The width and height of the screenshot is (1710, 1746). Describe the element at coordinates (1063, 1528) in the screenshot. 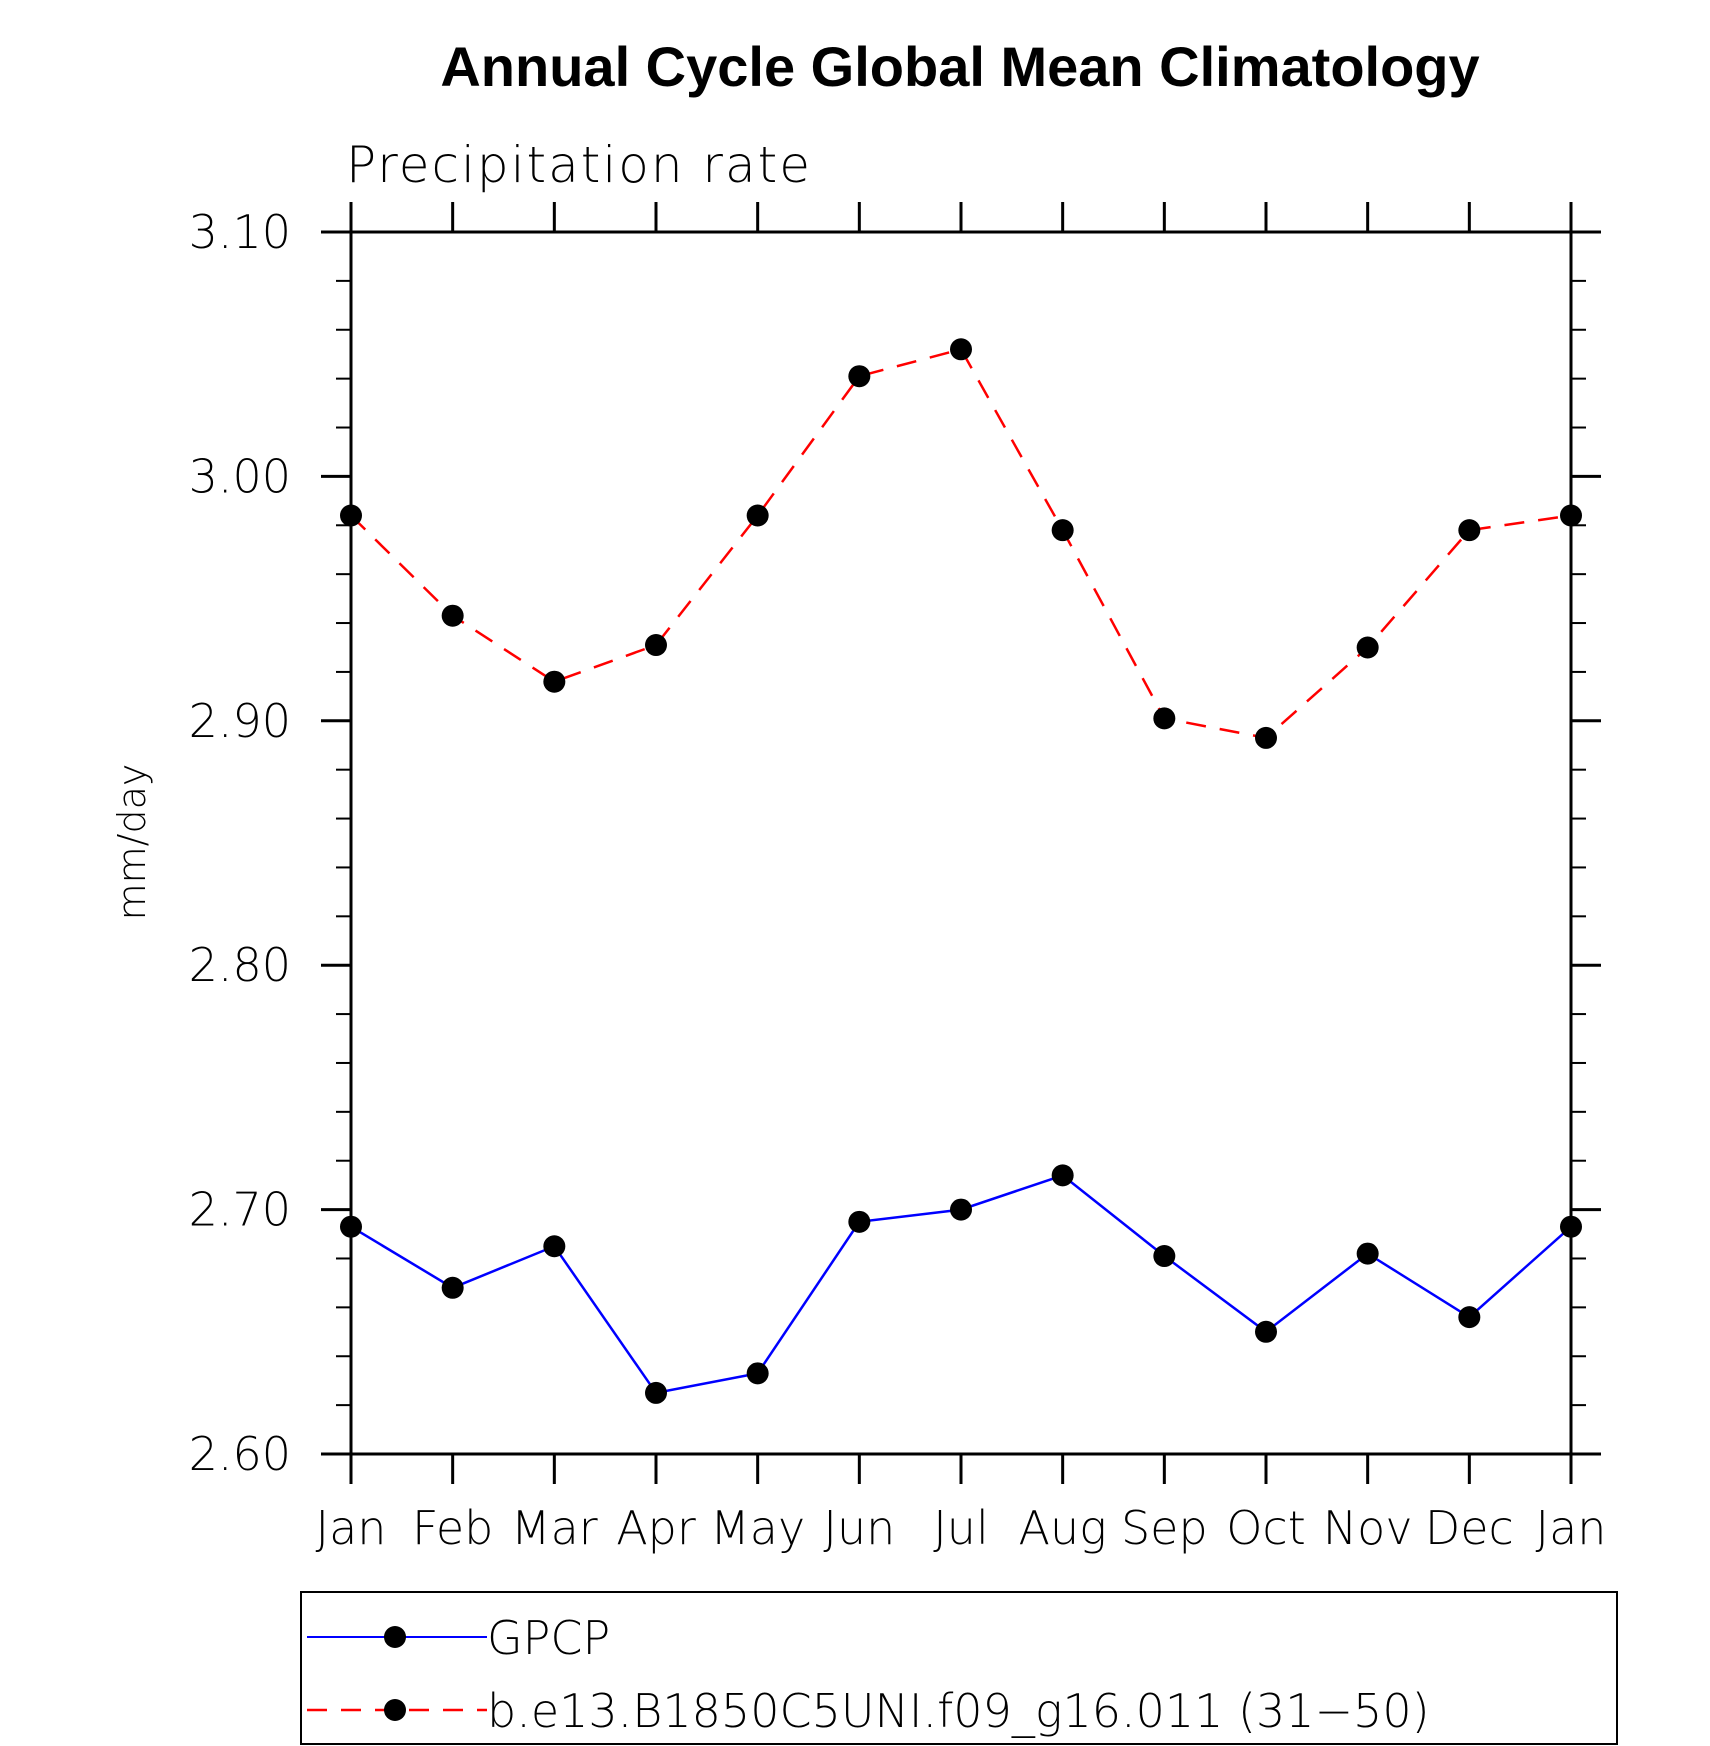

I see `x-tick-label: Aug` at that location.